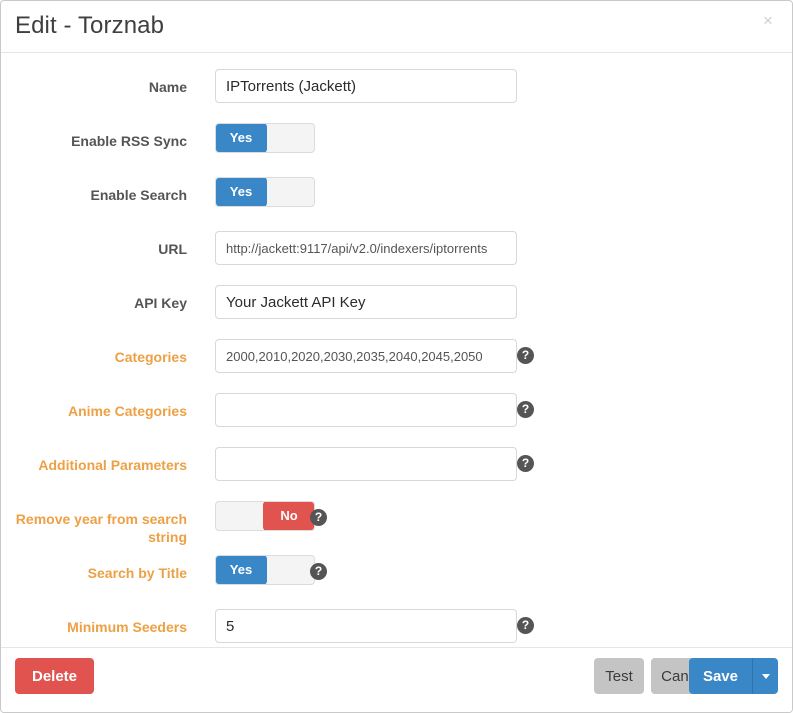 Image resolution: width=793 pixels, height=713 pixels. Describe the element at coordinates (396, 679) in the screenshot. I see `dialog-footer: Delete Test Cancel Save` at that location.